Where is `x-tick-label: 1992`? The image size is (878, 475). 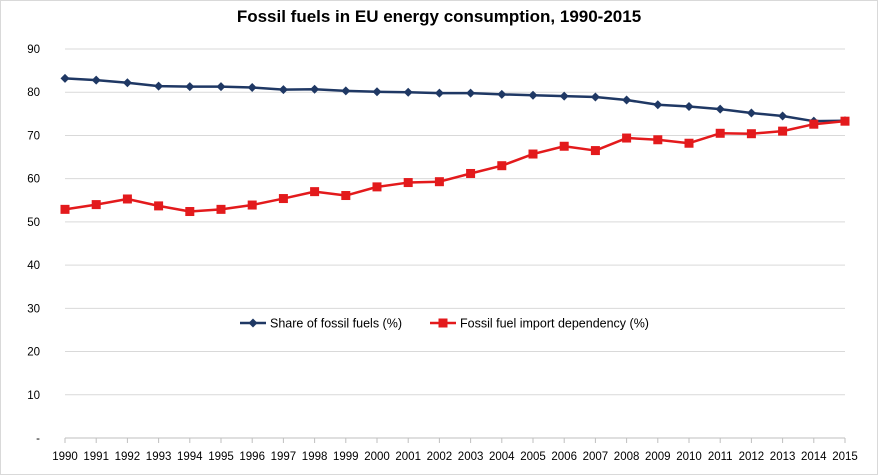 x-tick-label: 1992 is located at coordinates (128, 457).